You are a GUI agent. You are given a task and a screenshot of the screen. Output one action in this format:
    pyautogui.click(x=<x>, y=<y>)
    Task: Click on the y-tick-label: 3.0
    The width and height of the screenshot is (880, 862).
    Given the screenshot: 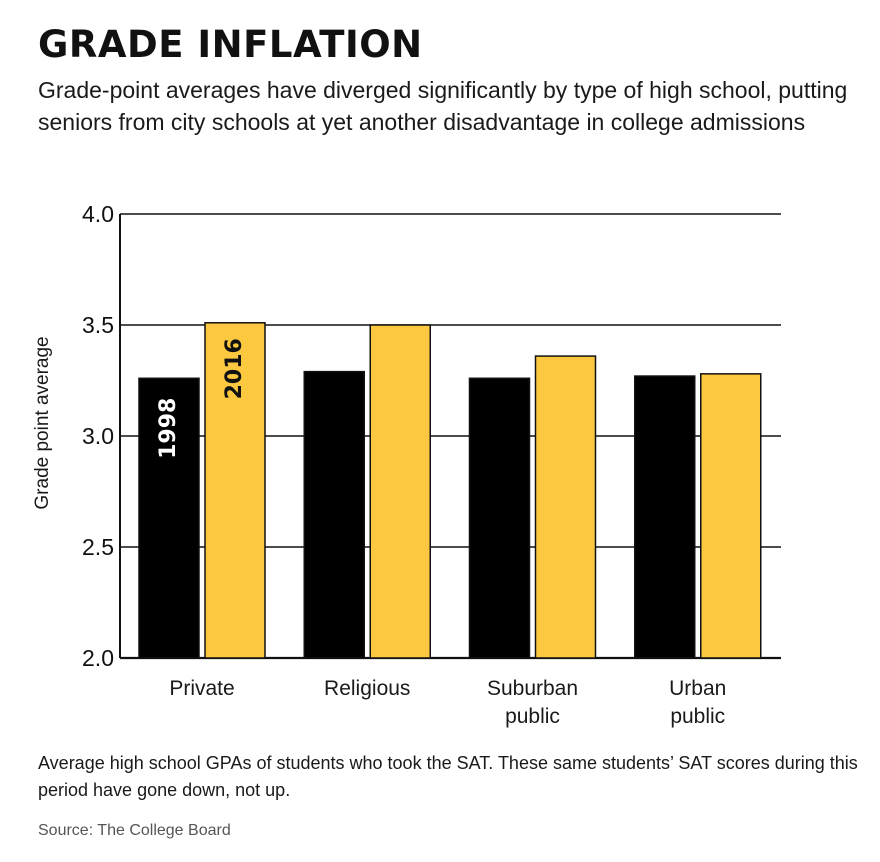 What is the action you would take?
    pyautogui.click(x=98, y=436)
    